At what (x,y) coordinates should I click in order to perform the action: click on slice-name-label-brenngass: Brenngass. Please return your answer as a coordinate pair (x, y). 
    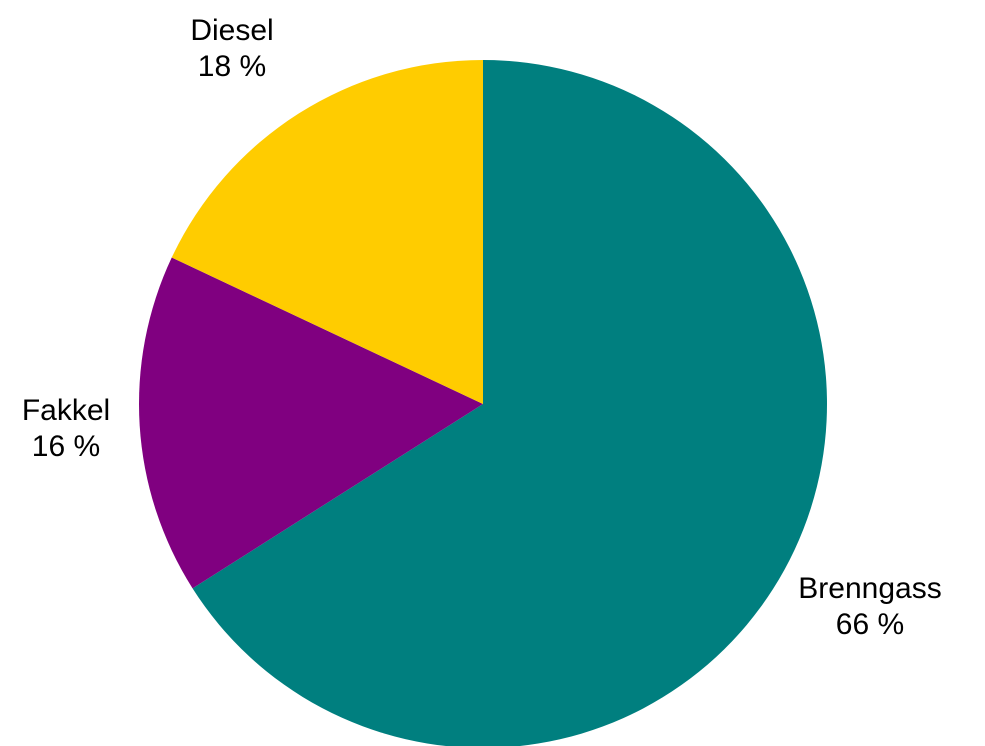
    Looking at the image, I should click on (869, 588).